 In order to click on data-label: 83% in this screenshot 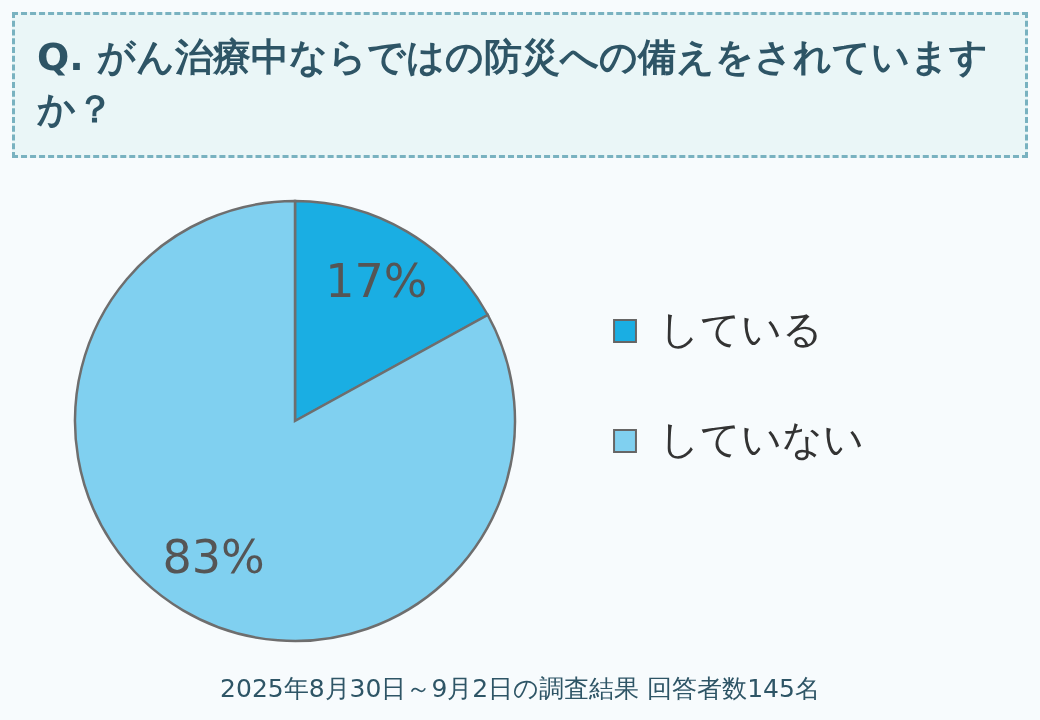, I will do `click(213, 556)`.